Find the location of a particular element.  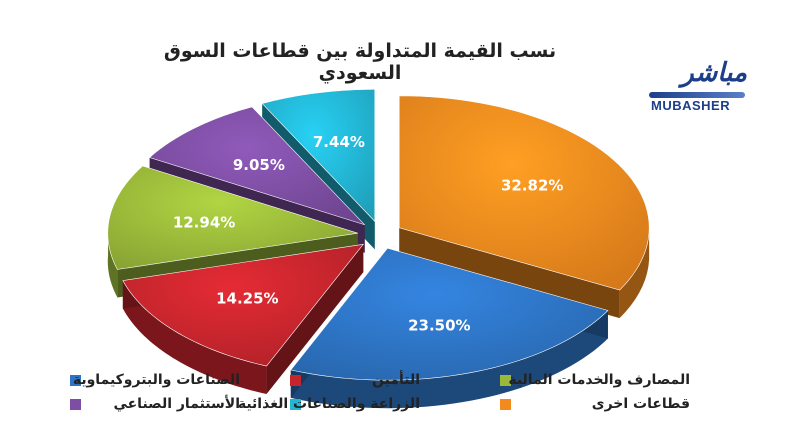

legend-label: قطاعات اخرى is located at coordinates (640, 404).